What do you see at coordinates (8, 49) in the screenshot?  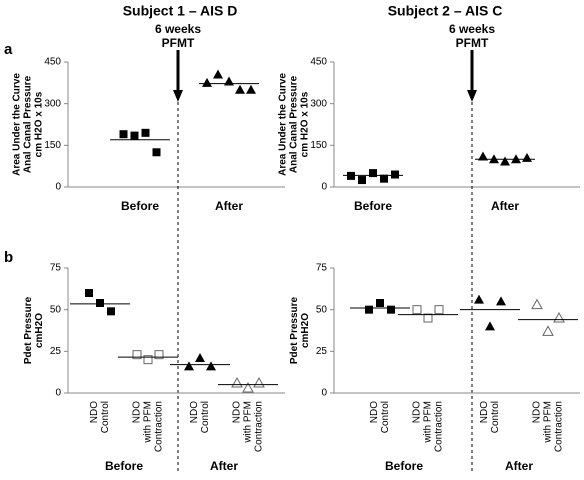 I see `panel-label: a` at bounding box center [8, 49].